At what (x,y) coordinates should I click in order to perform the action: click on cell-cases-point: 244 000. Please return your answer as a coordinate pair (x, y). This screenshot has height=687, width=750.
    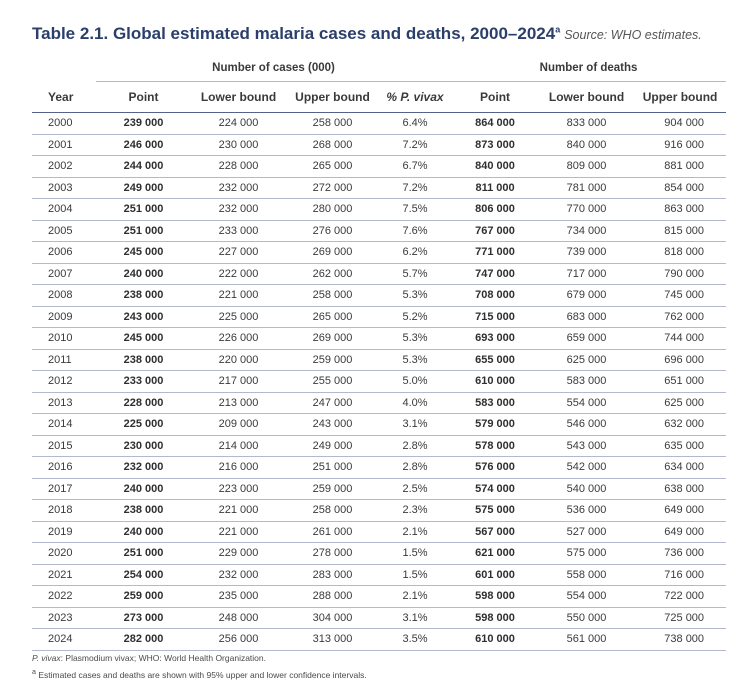
    Looking at the image, I should click on (143, 166).